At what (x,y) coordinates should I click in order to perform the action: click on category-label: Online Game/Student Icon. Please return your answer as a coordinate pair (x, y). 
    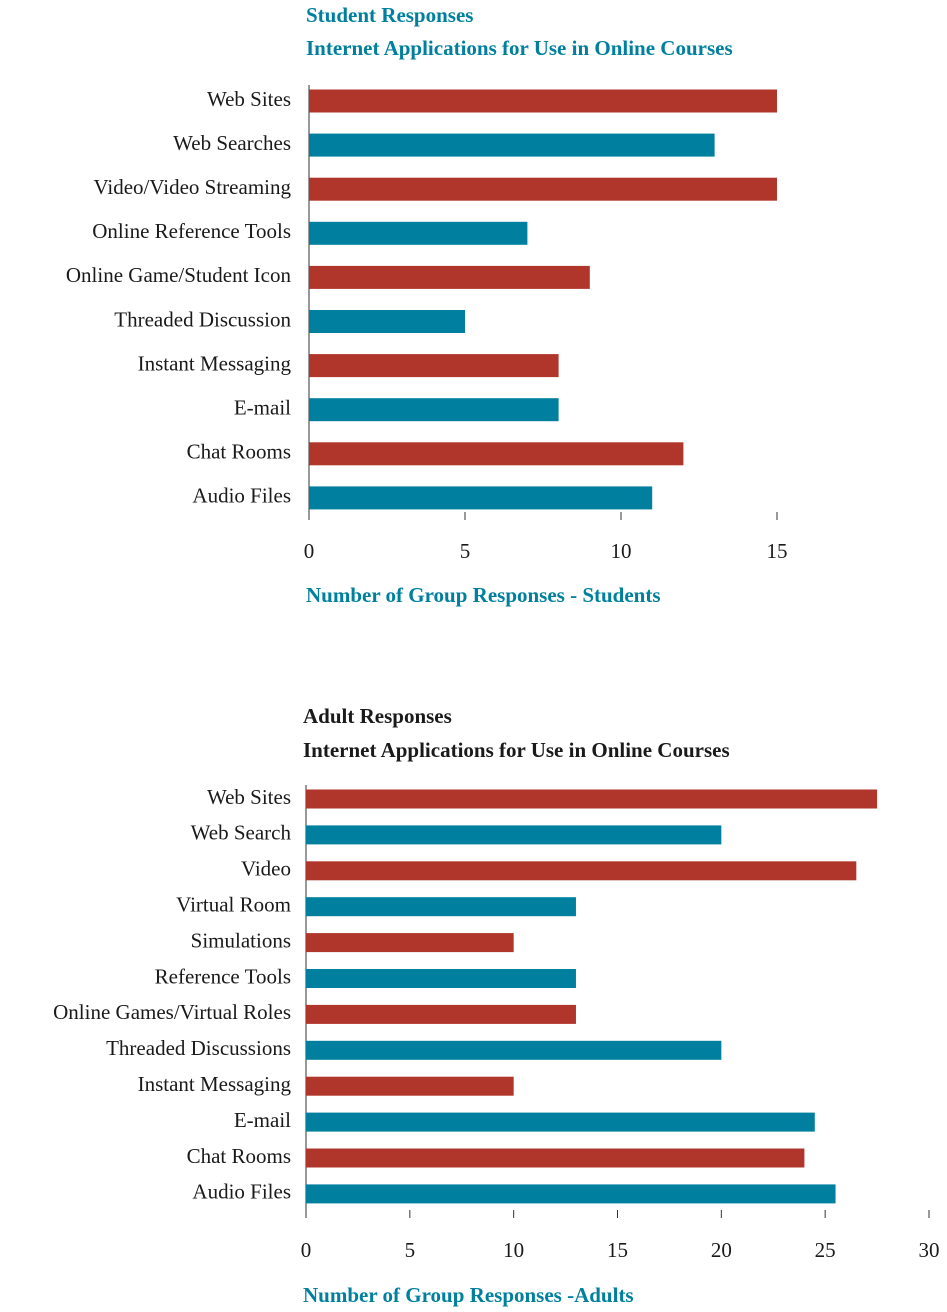
    Looking at the image, I should click on (179, 275).